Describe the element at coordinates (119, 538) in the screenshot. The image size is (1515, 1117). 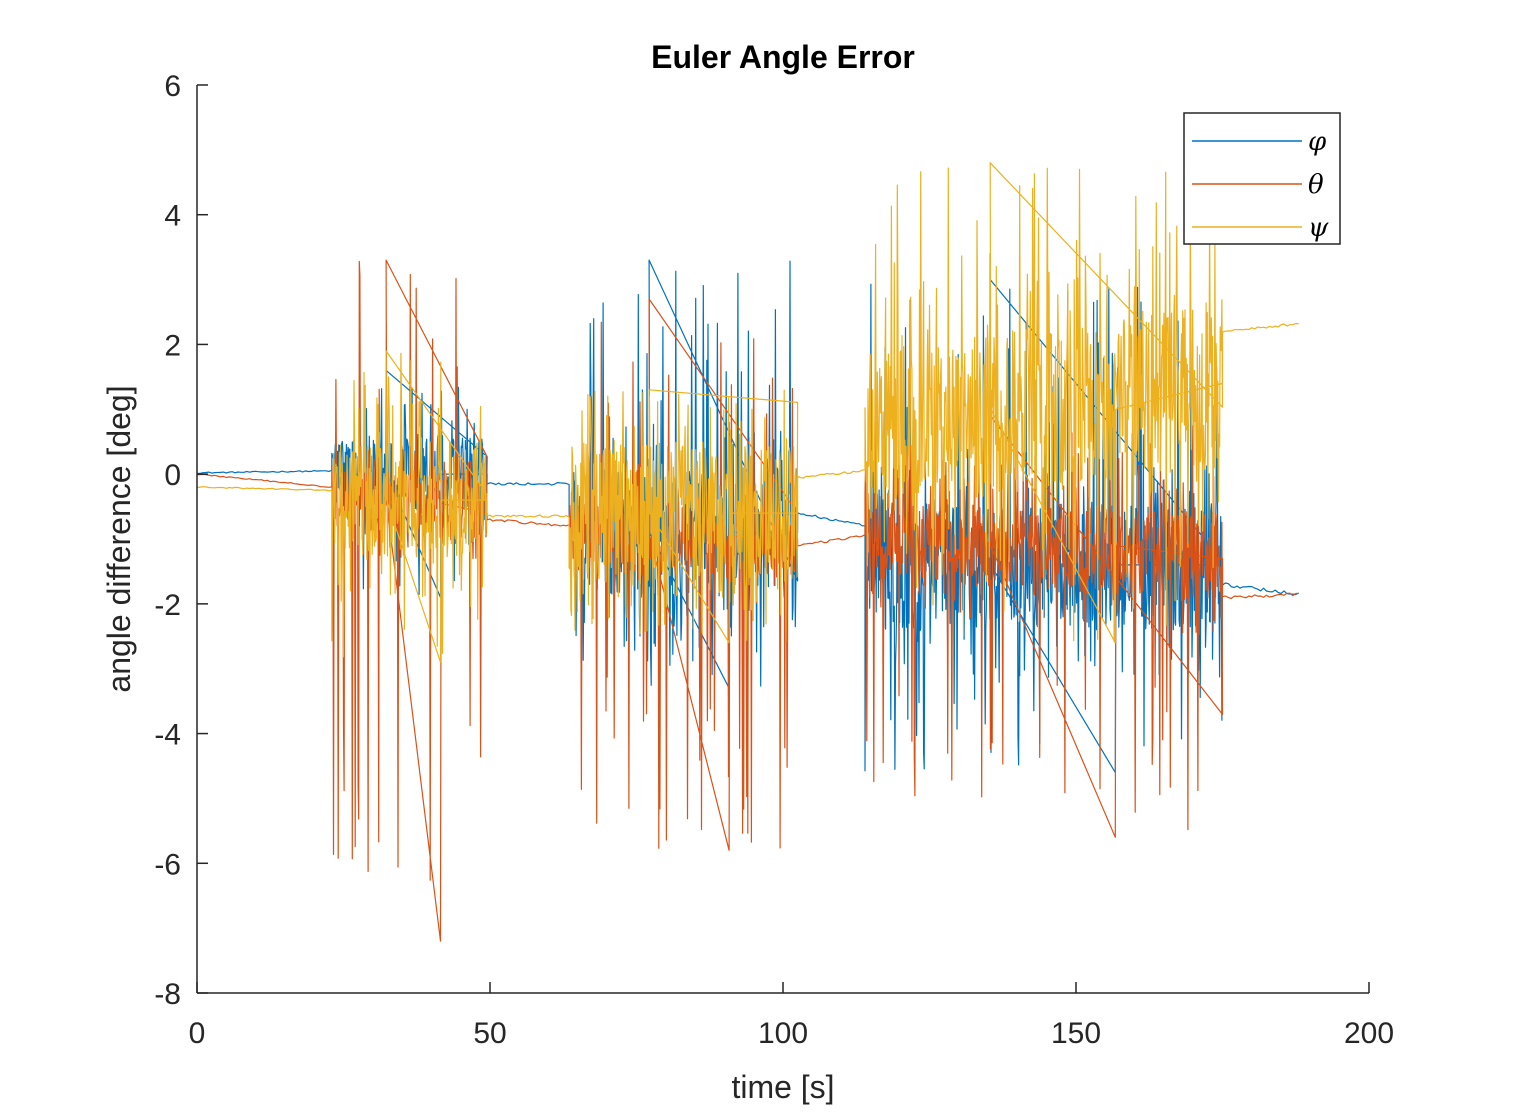
I see `y-axis-label: angle difference [deg]` at that location.